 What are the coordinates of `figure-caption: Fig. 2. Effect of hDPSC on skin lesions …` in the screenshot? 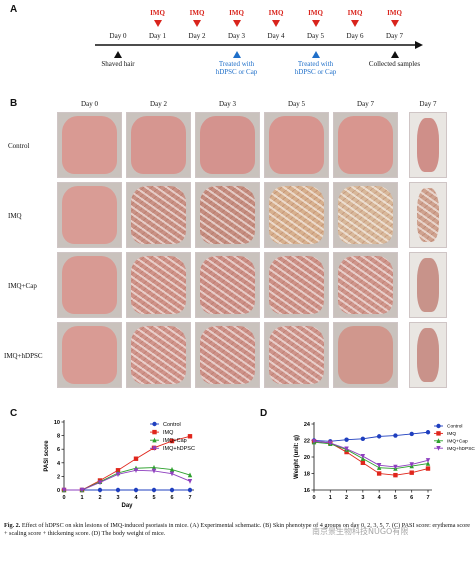 It's located at (237, 530).